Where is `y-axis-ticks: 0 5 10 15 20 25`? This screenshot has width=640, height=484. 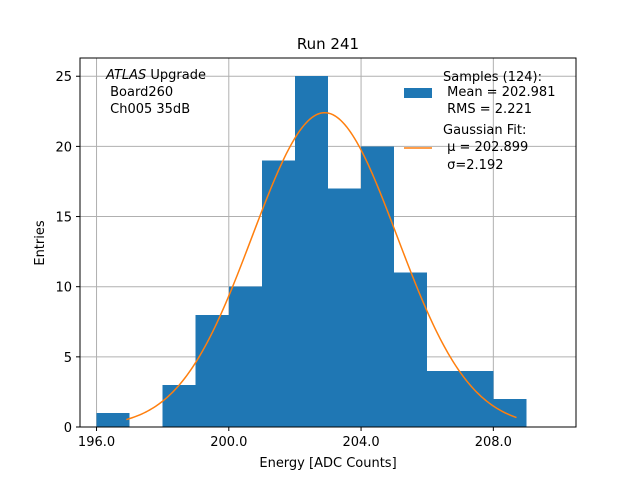
y-axis-ticks: 0 5 10 15 20 25 is located at coordinates (67, 253).